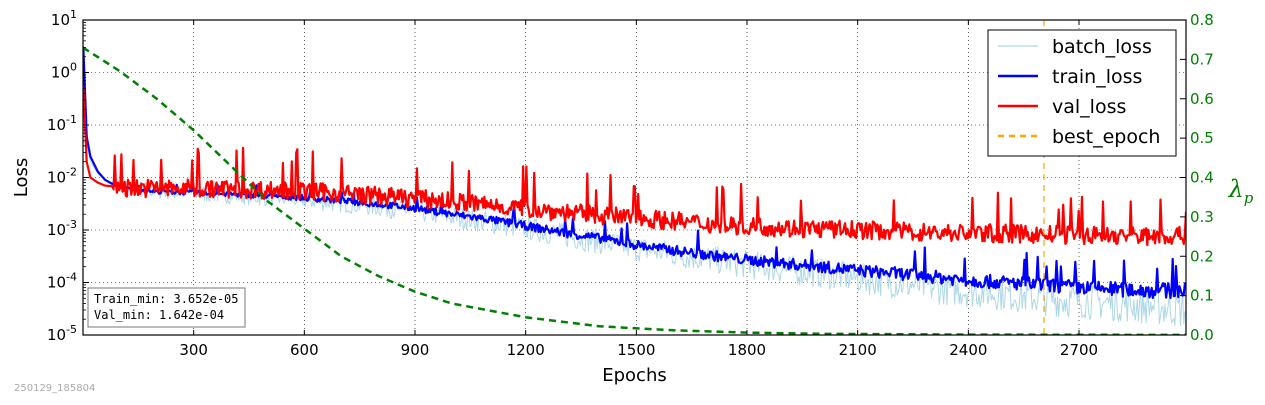 The height and width of the screenshot is (405, 1265). What do you see at coordinates (747, 350) in the screenshot?
I see `x-tick-label: 1800` at bounding box center [747, 350].